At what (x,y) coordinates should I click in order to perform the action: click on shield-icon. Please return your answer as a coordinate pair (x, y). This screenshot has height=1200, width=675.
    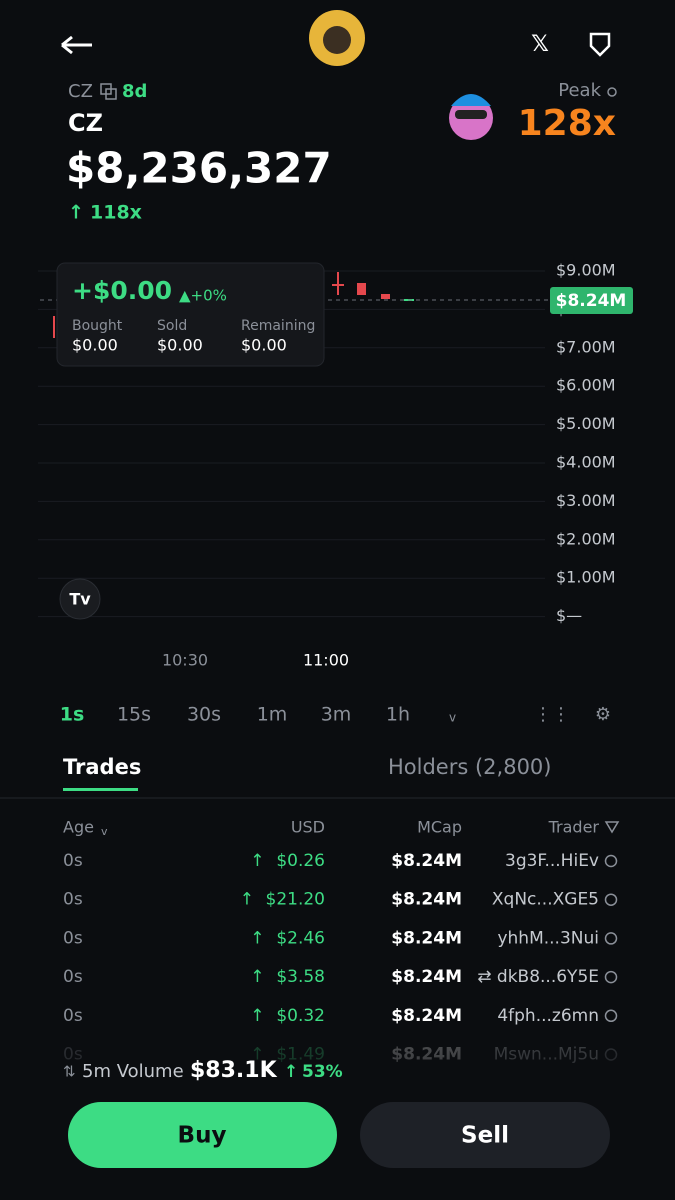
    Looking at the image, I should click on (600, 44).